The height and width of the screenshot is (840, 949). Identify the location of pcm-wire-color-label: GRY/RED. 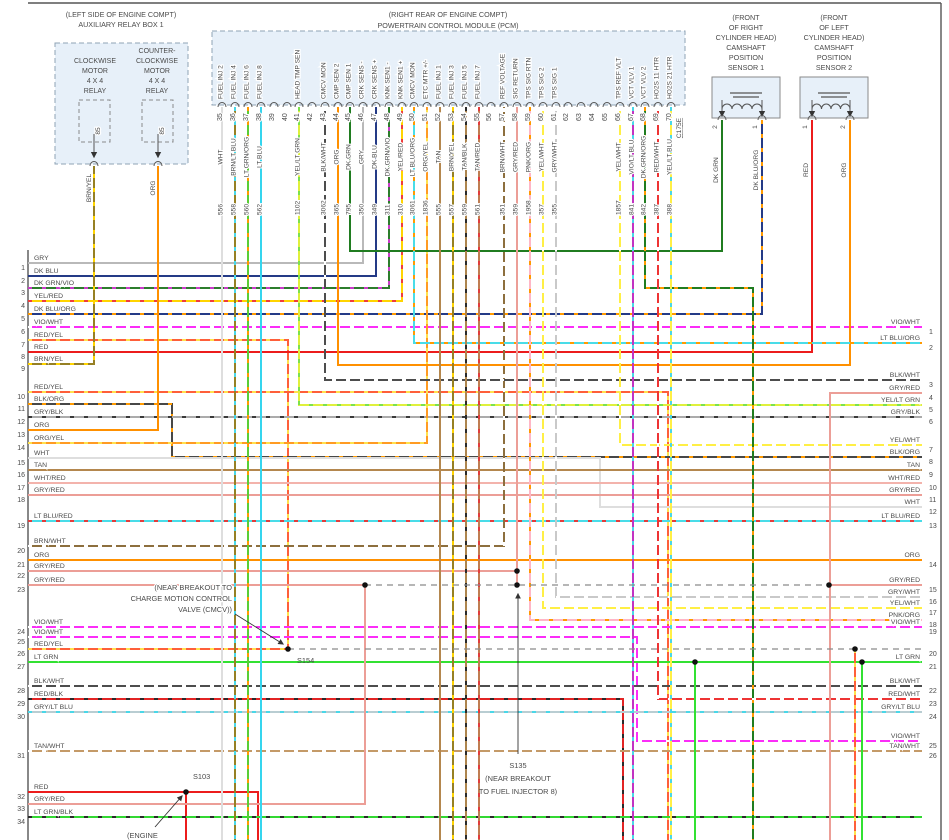
(516, 157).